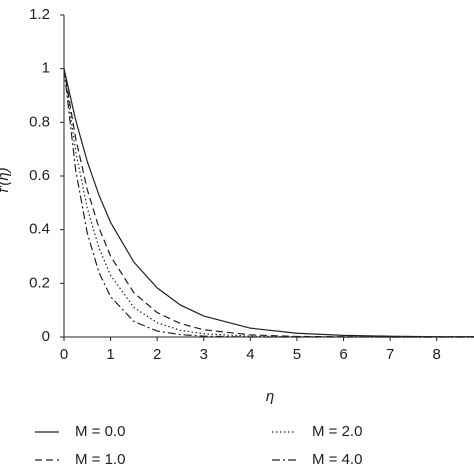  Describe the element at coordinates (437, 354) in the screenshot. I see `x-tick-label: 8` at that location.